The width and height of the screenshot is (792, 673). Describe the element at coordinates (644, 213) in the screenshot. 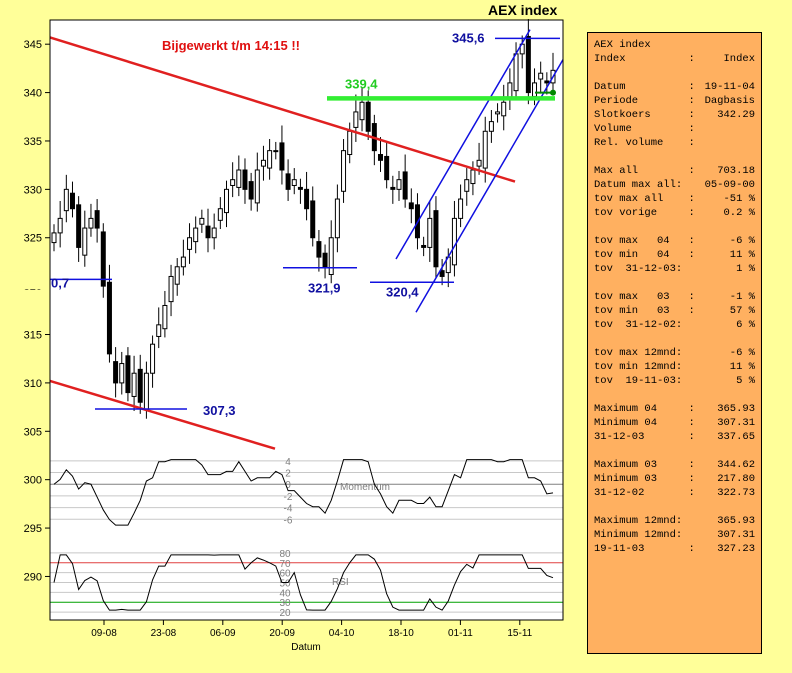

I see `panel-row-label: tov vorige :` at that location.